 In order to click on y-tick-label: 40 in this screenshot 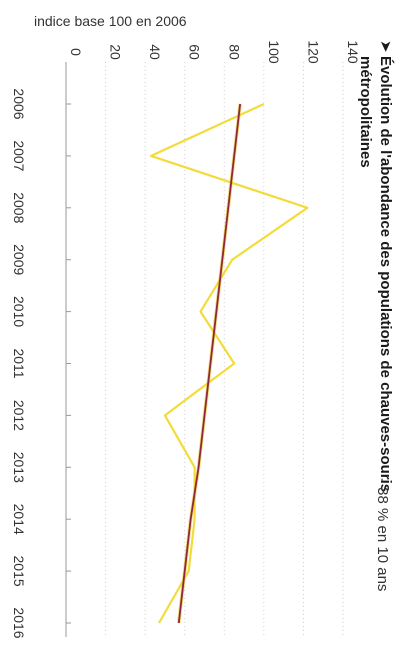, I will do `click(155, 52)`.